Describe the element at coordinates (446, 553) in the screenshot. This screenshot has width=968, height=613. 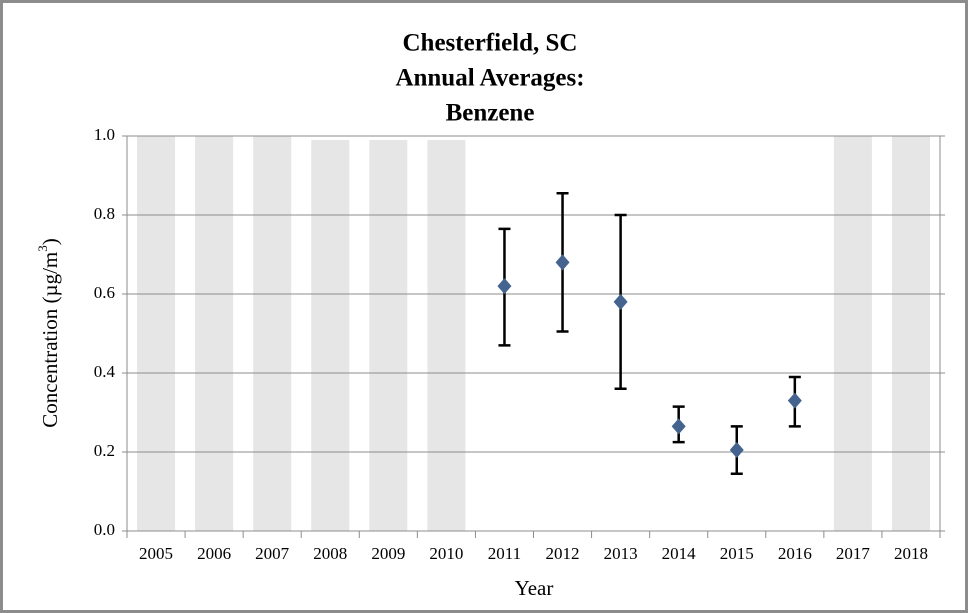
I see `x-tick-label: 2010` at that location.